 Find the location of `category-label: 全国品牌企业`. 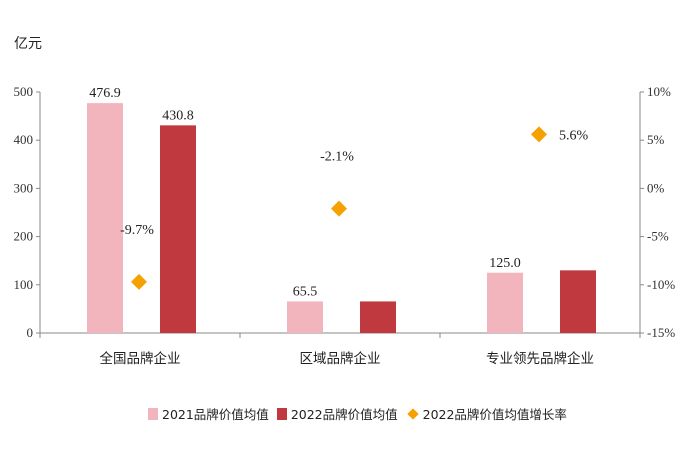

category-label: 全国品牌企业 is located at coordinates (140, 358).